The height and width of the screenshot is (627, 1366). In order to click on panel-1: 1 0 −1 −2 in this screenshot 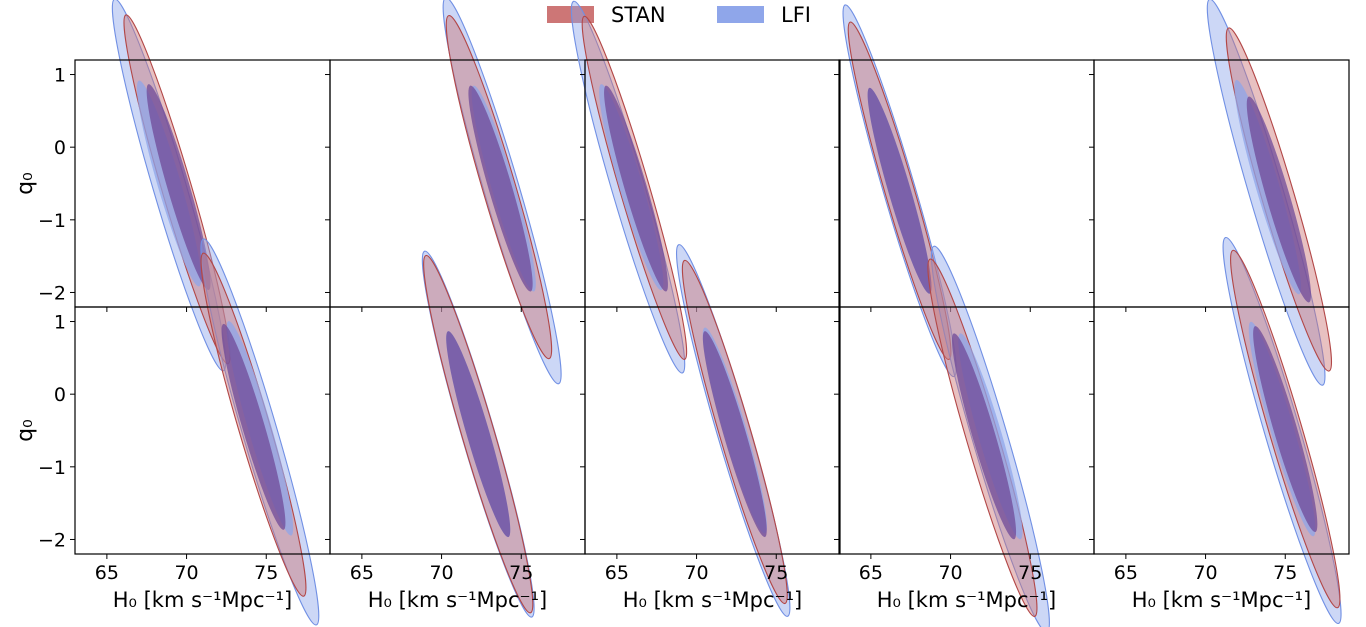, I will do `click(184, 186)`.